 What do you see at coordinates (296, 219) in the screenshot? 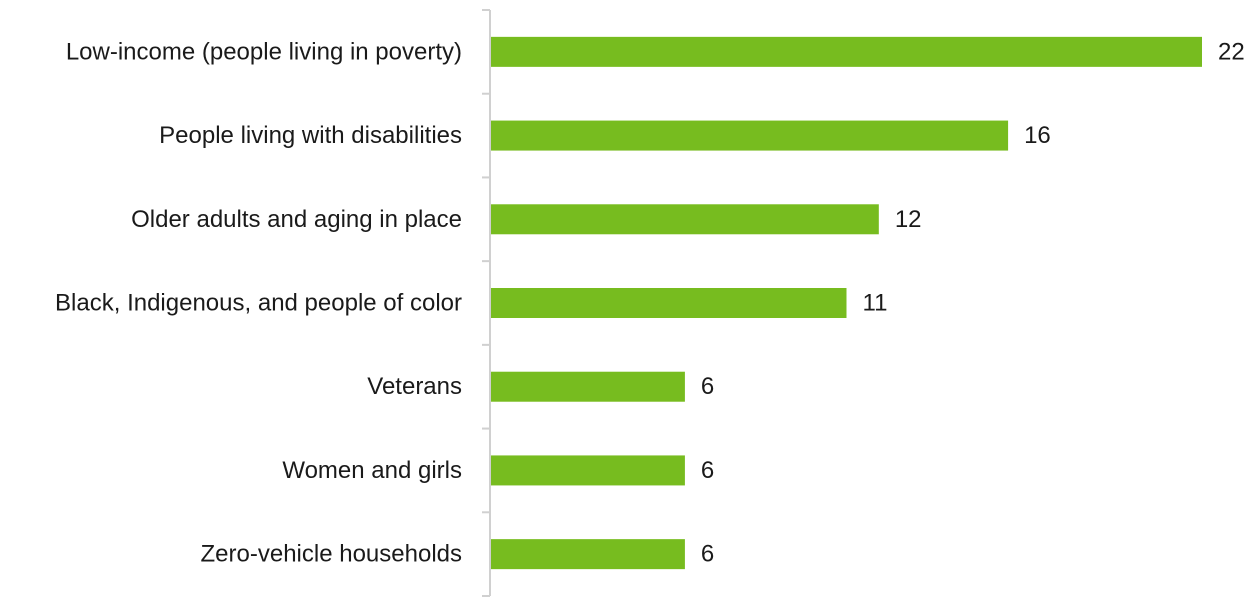
I see `category-label: Older adults and aging in place` at bounding box center [296, 219].